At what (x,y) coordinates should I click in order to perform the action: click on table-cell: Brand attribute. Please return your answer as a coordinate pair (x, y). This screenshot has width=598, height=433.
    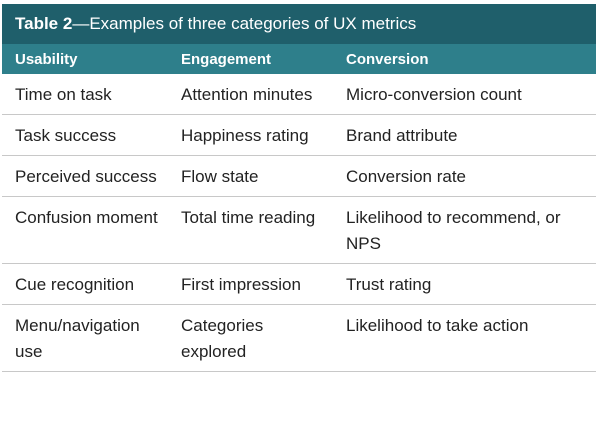
    Looking at the image, I should click on (464, 135).